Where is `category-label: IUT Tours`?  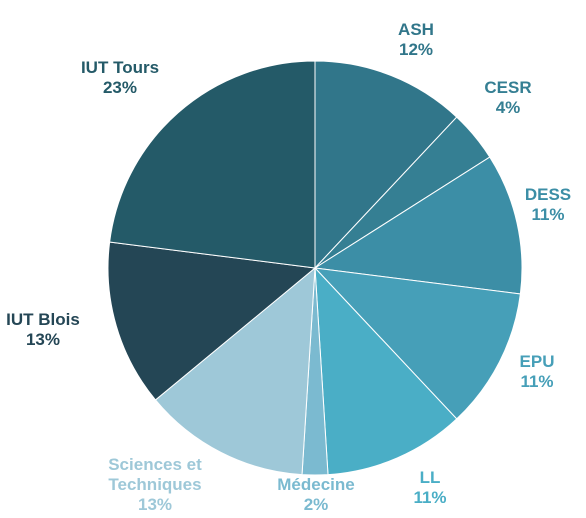
category-label: IUT Tours is located at coordinates (120, 67).